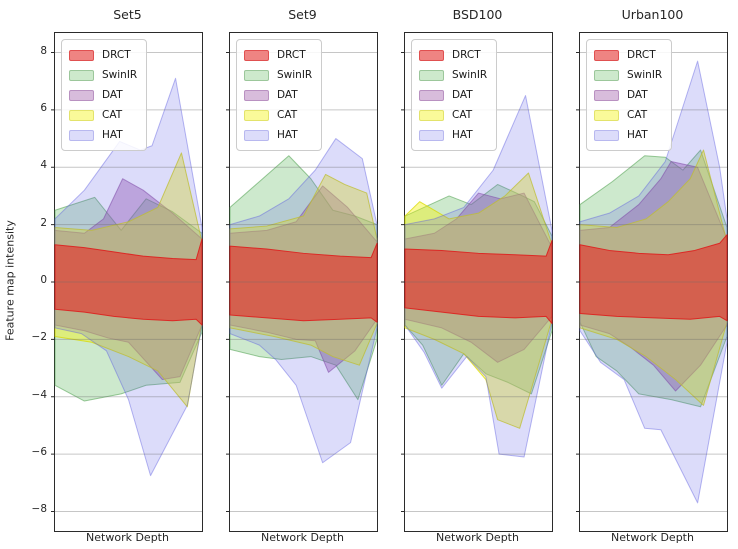  What do you see at coordinates (43, 222) in the screenshot?
I see `y-tick-label-2: 2` at bounding box center [43, 222].